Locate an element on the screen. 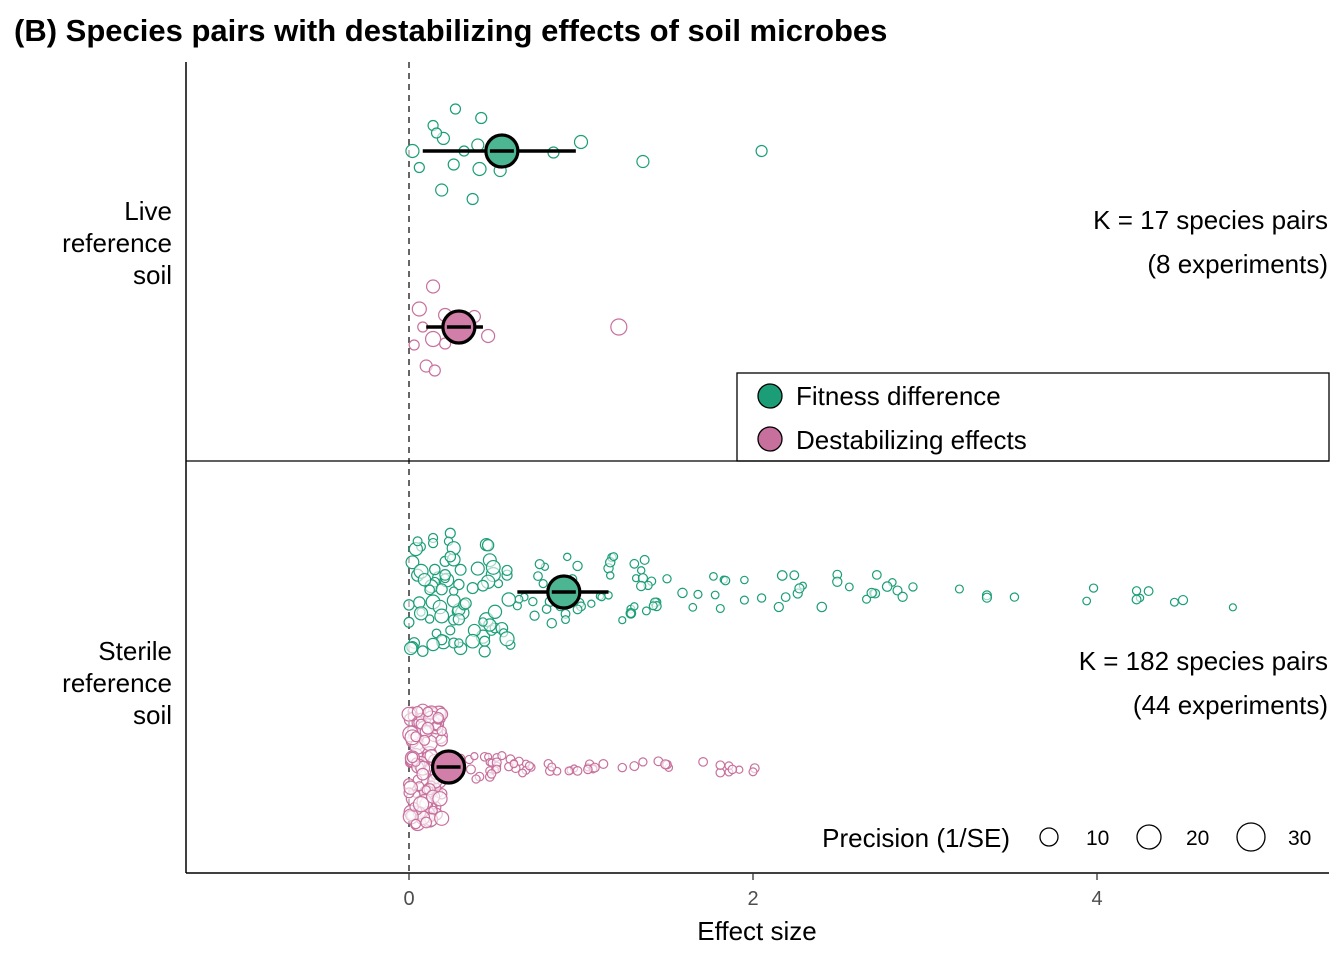 This screenshot has width=1344, height=960. size-legend-label: 30 is located at coordinates (1299, 838).